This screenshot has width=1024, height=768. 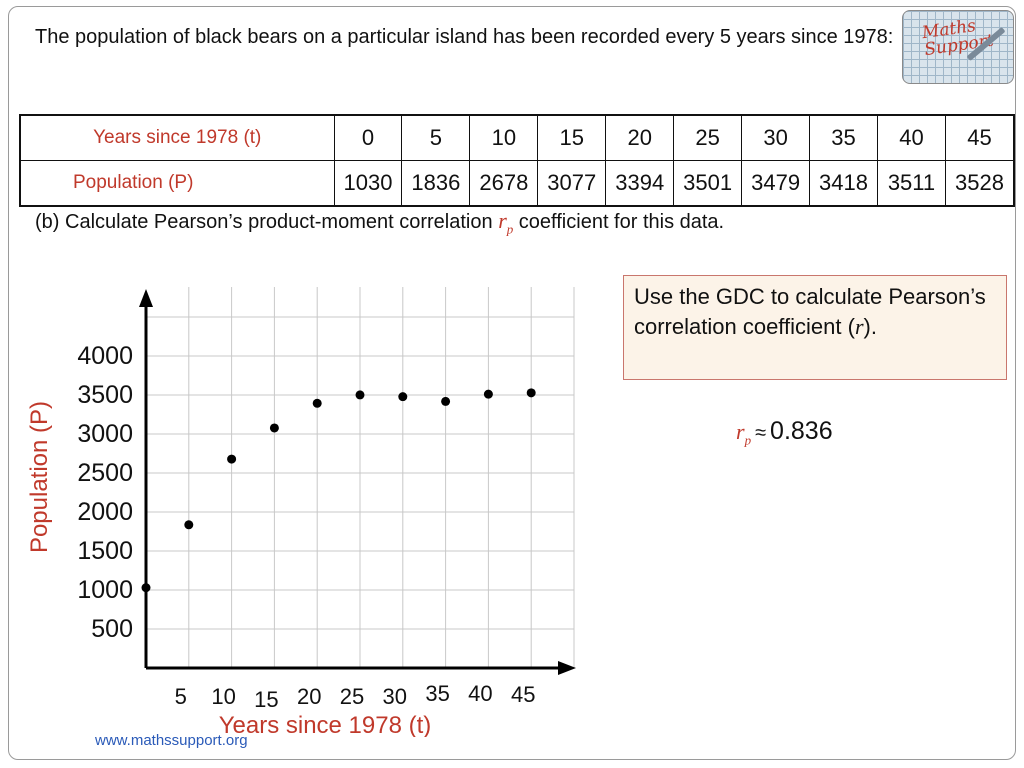 What do you see at coordinates (480, 693) in the screenshot?
I see `x-tick-label: 40` at bounding box center [480, 693].